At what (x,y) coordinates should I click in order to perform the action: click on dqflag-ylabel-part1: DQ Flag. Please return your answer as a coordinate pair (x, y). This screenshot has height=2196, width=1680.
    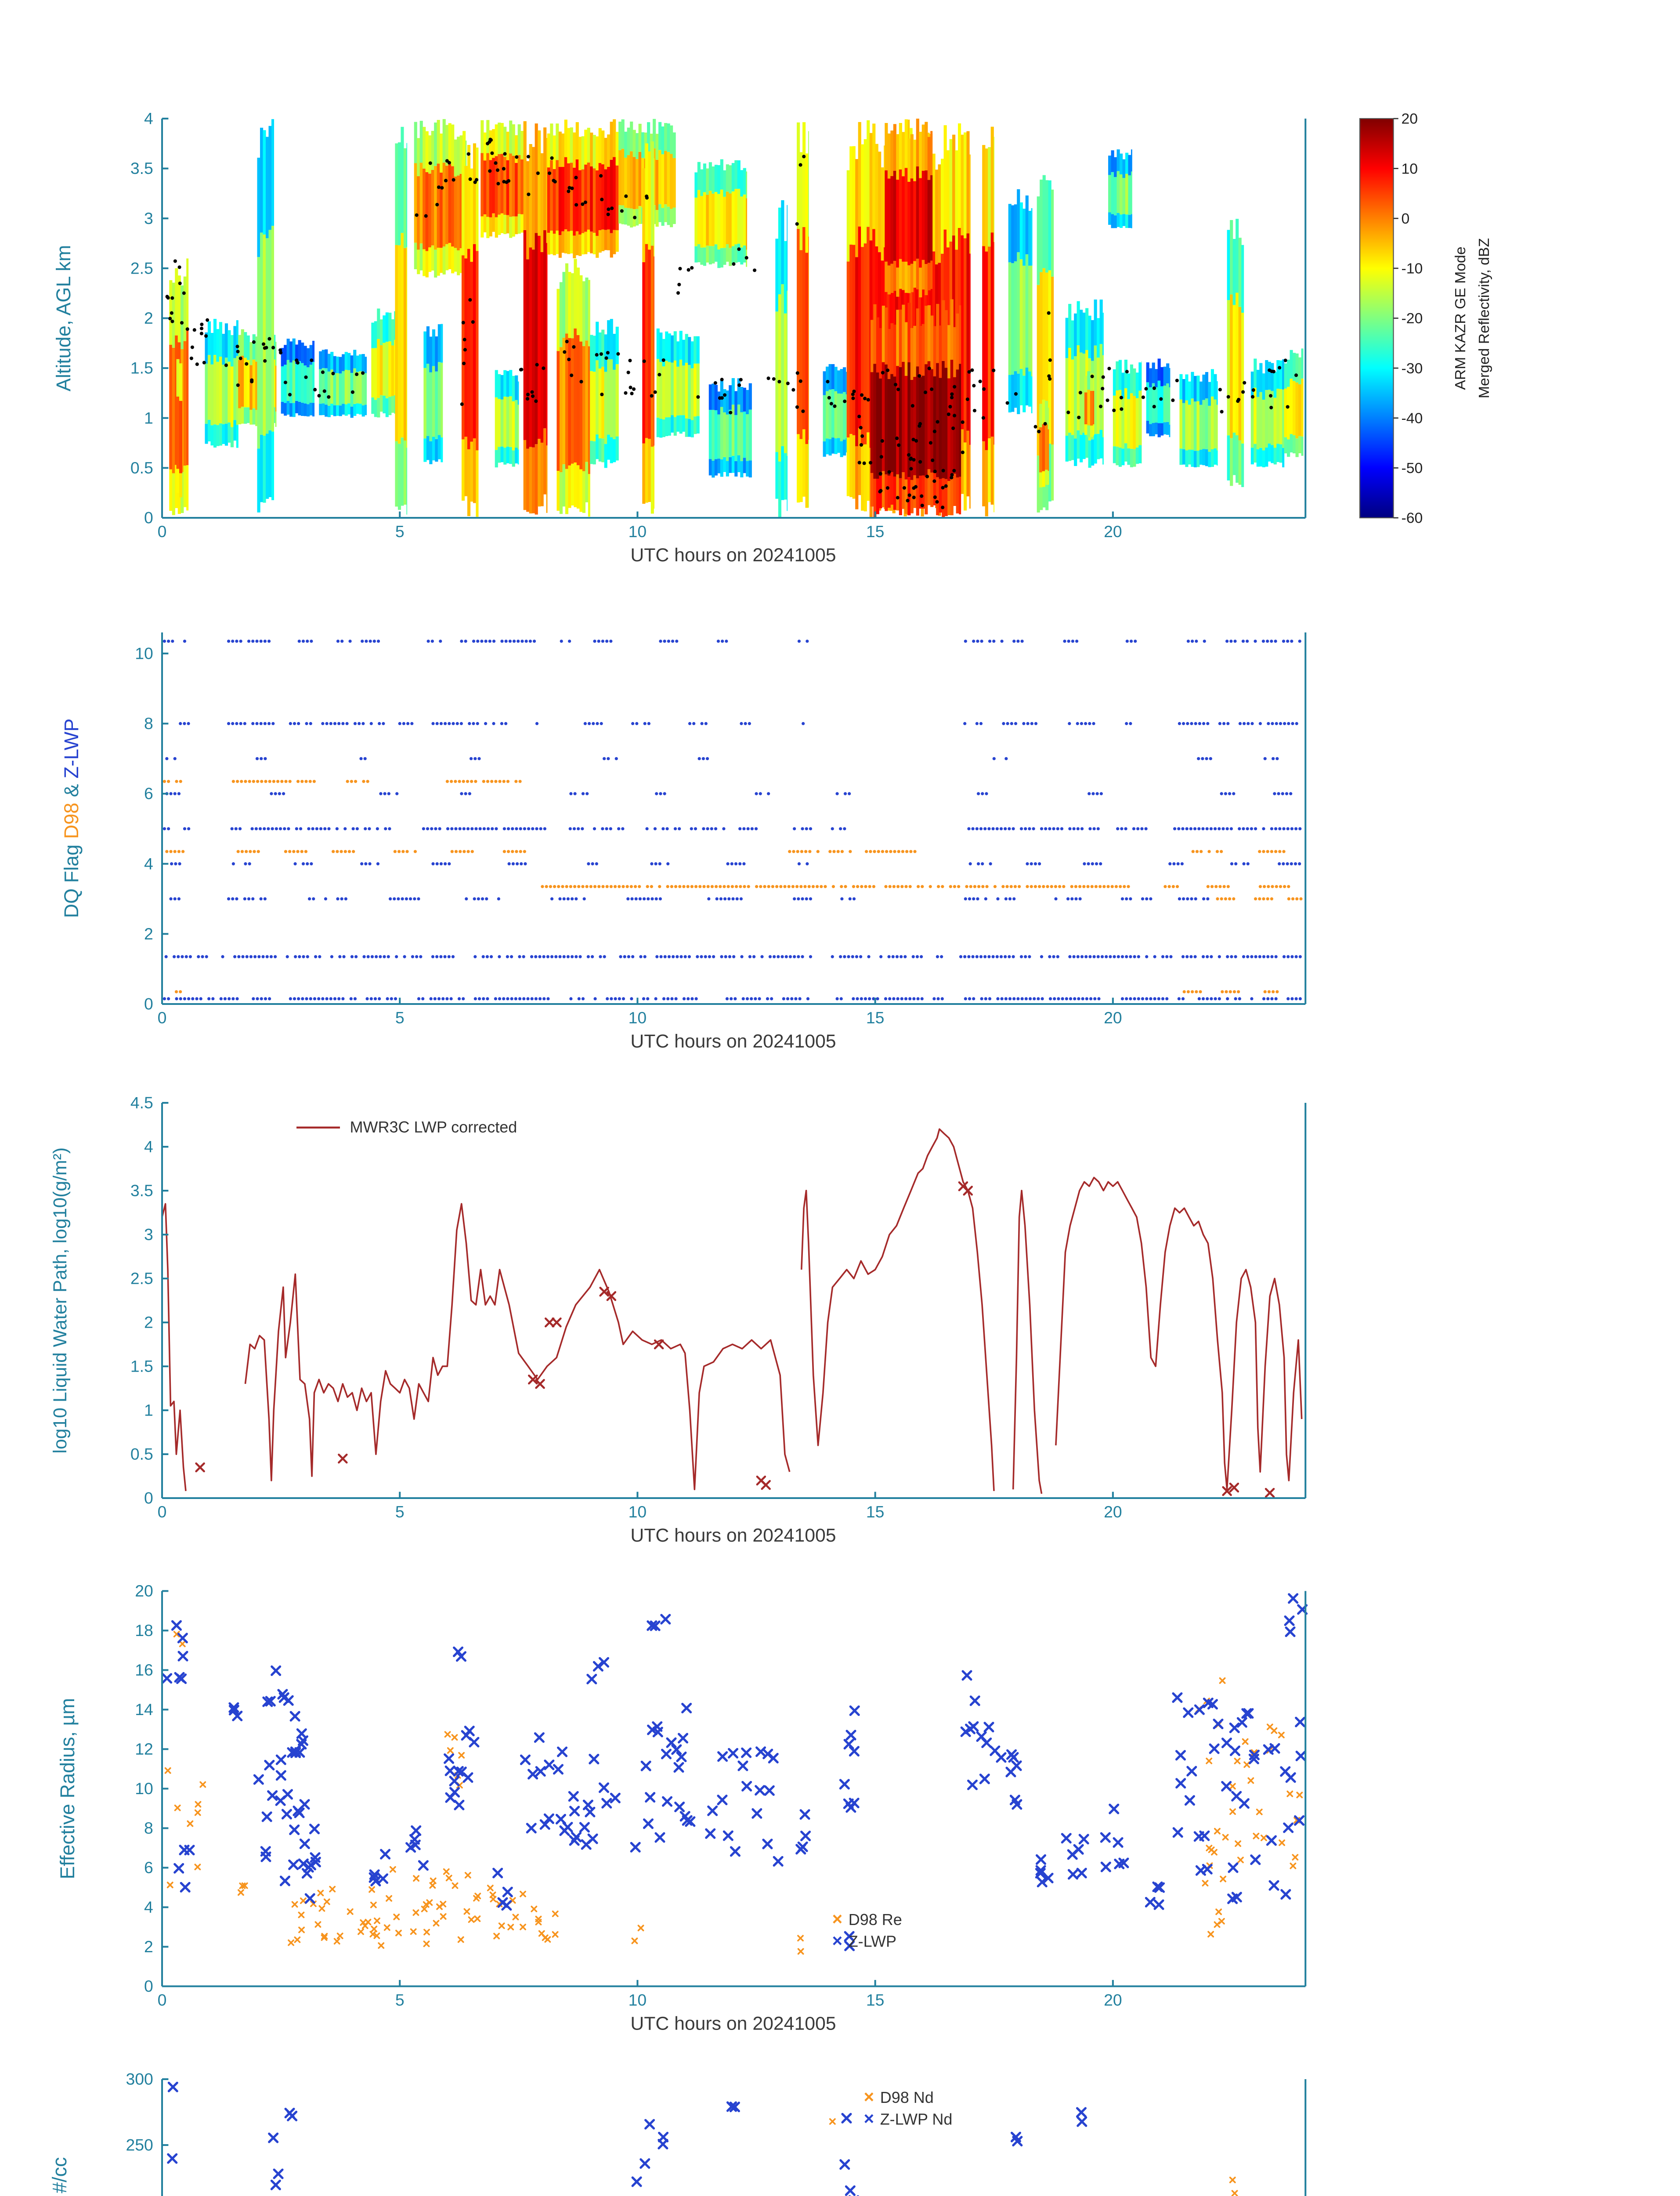
    Looking at the image, I should click on (73, 878).